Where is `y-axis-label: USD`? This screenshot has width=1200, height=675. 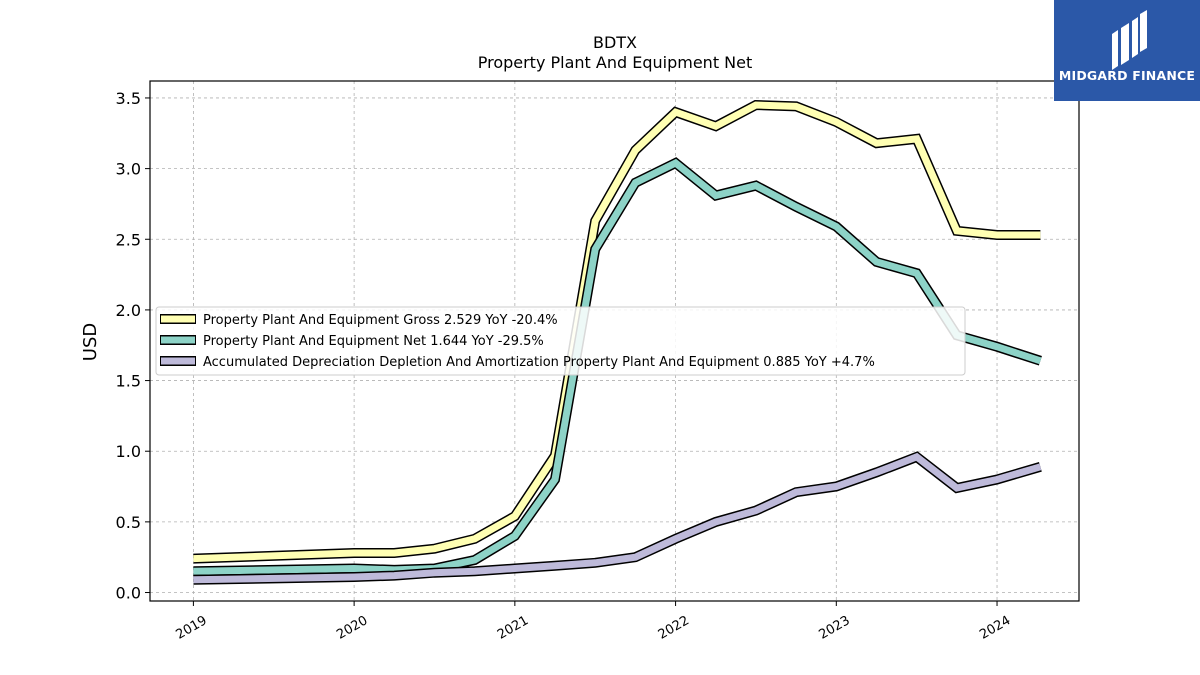 y-axis-label: USD is located at coordinates (90, 342).